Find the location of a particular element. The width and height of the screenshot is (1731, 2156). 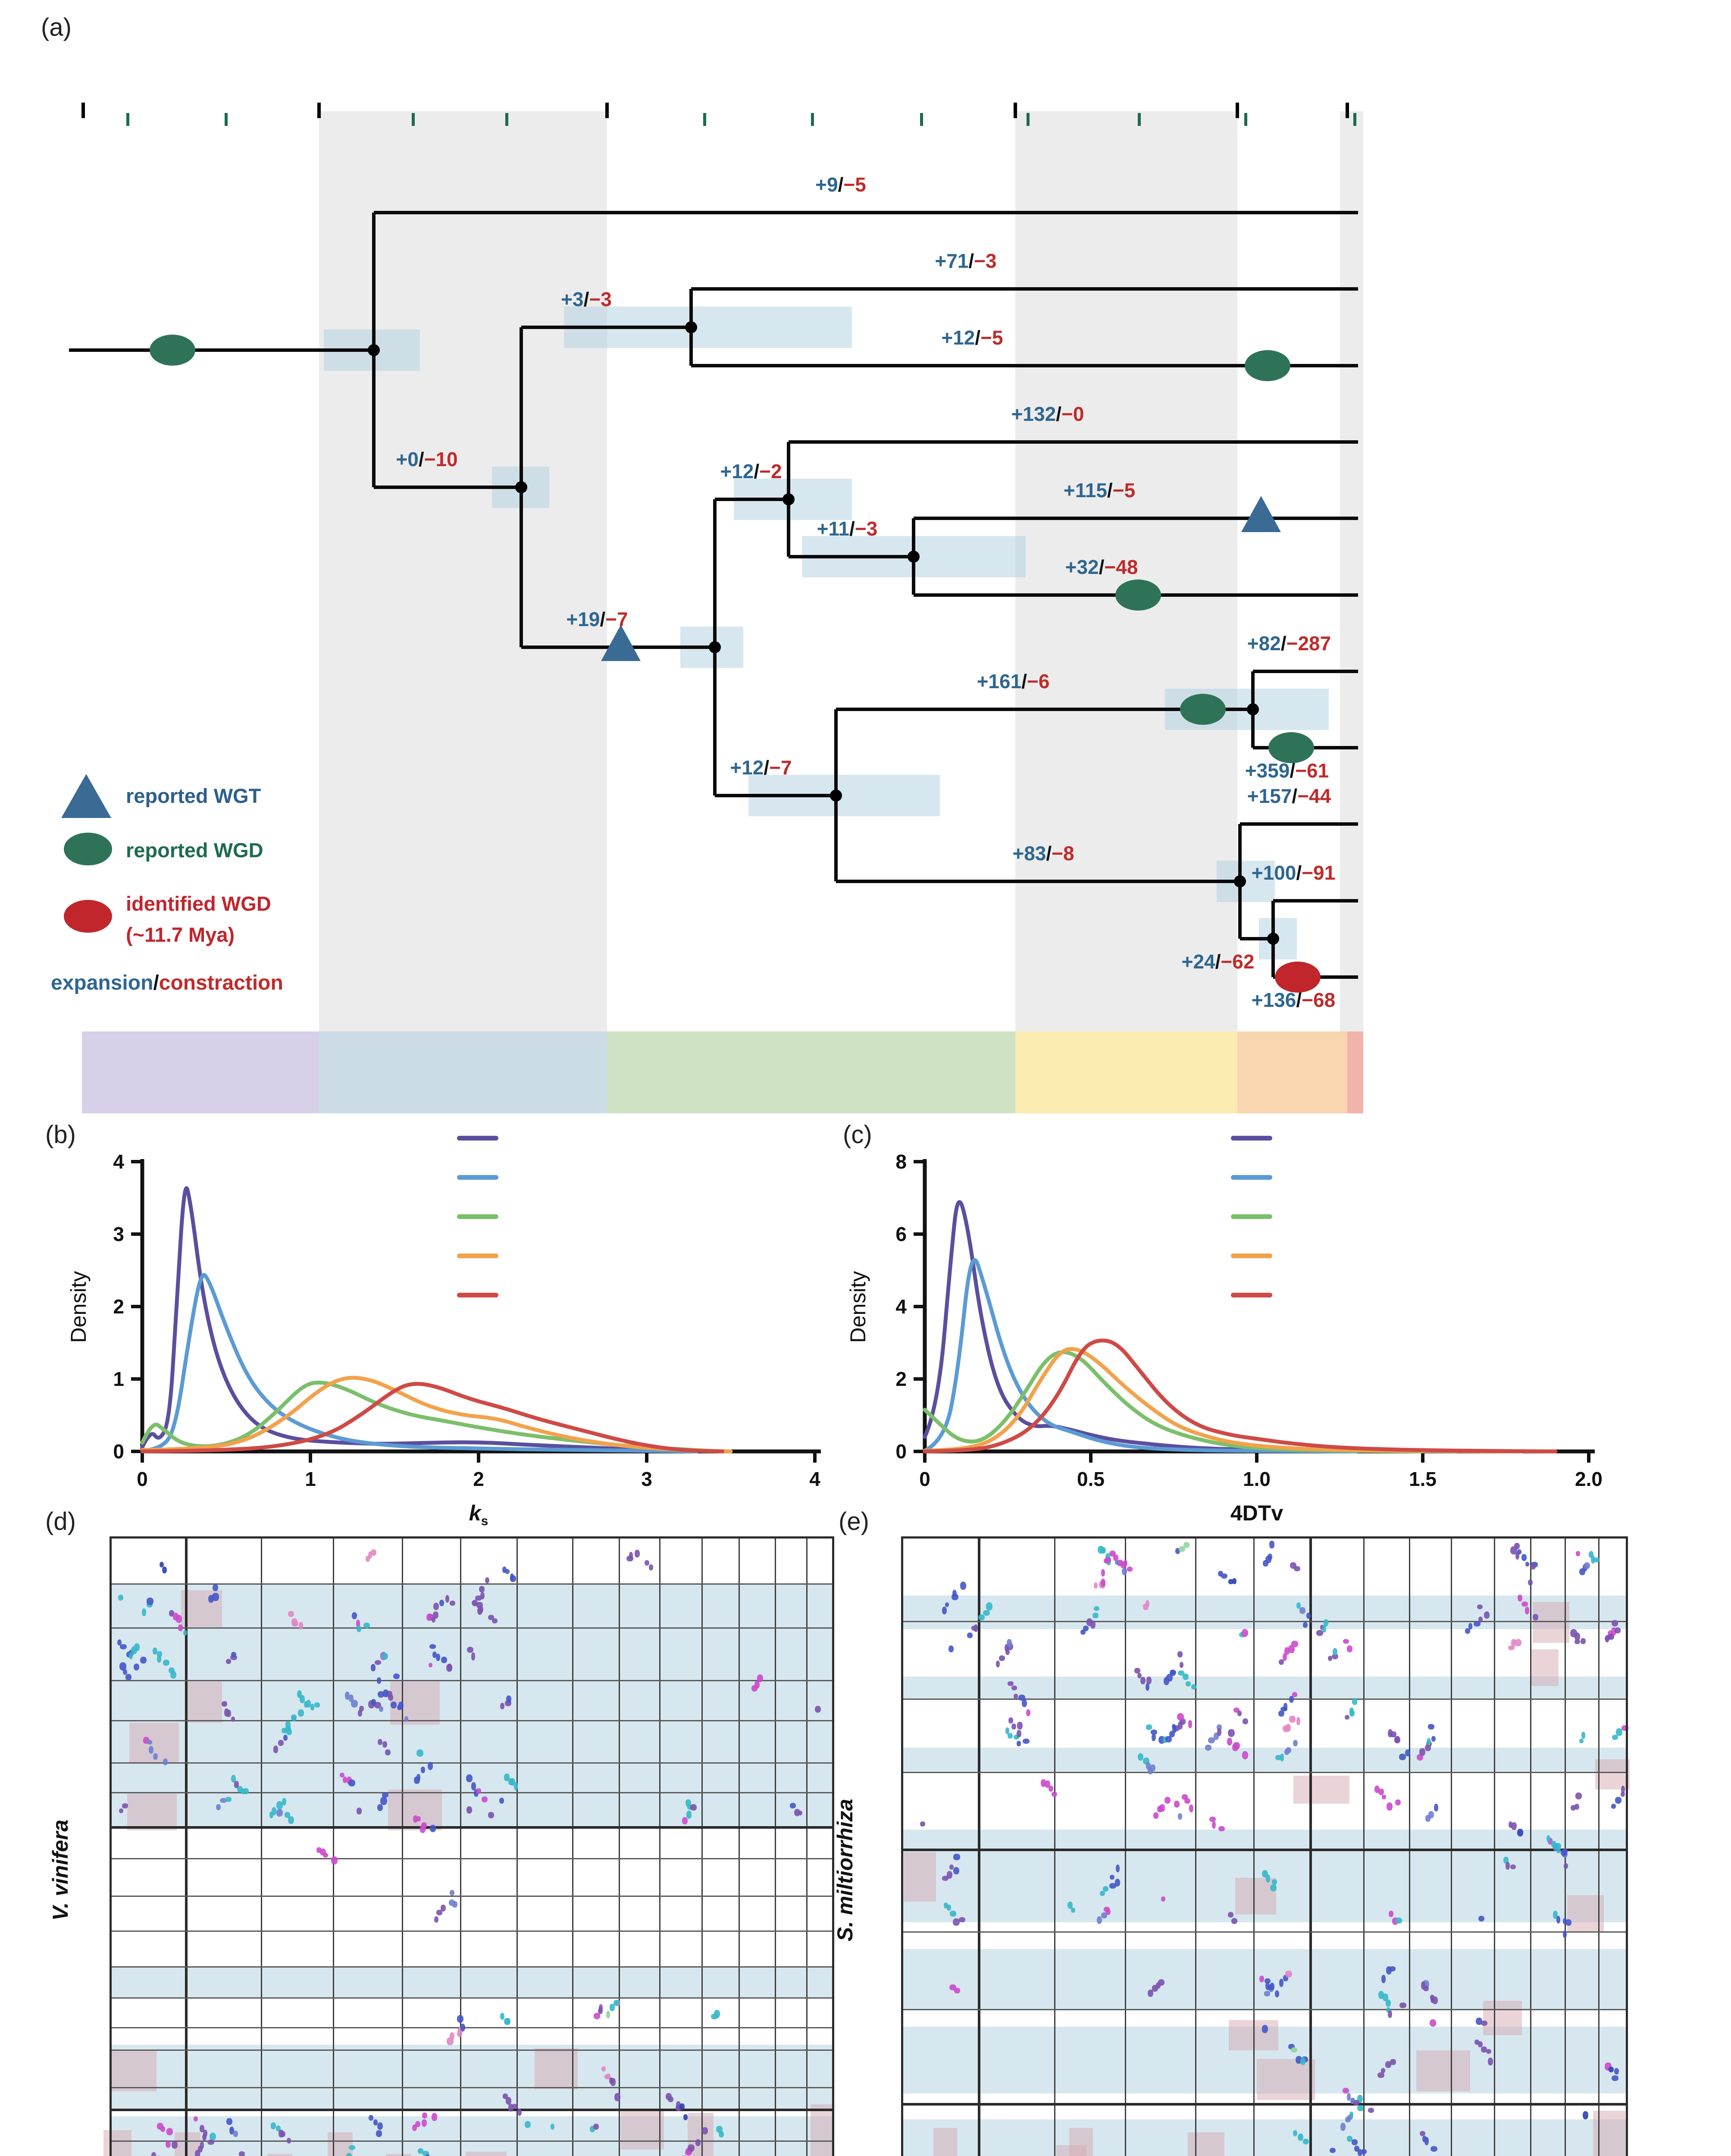

tree-node-dot is located at coordinates (914, 556).